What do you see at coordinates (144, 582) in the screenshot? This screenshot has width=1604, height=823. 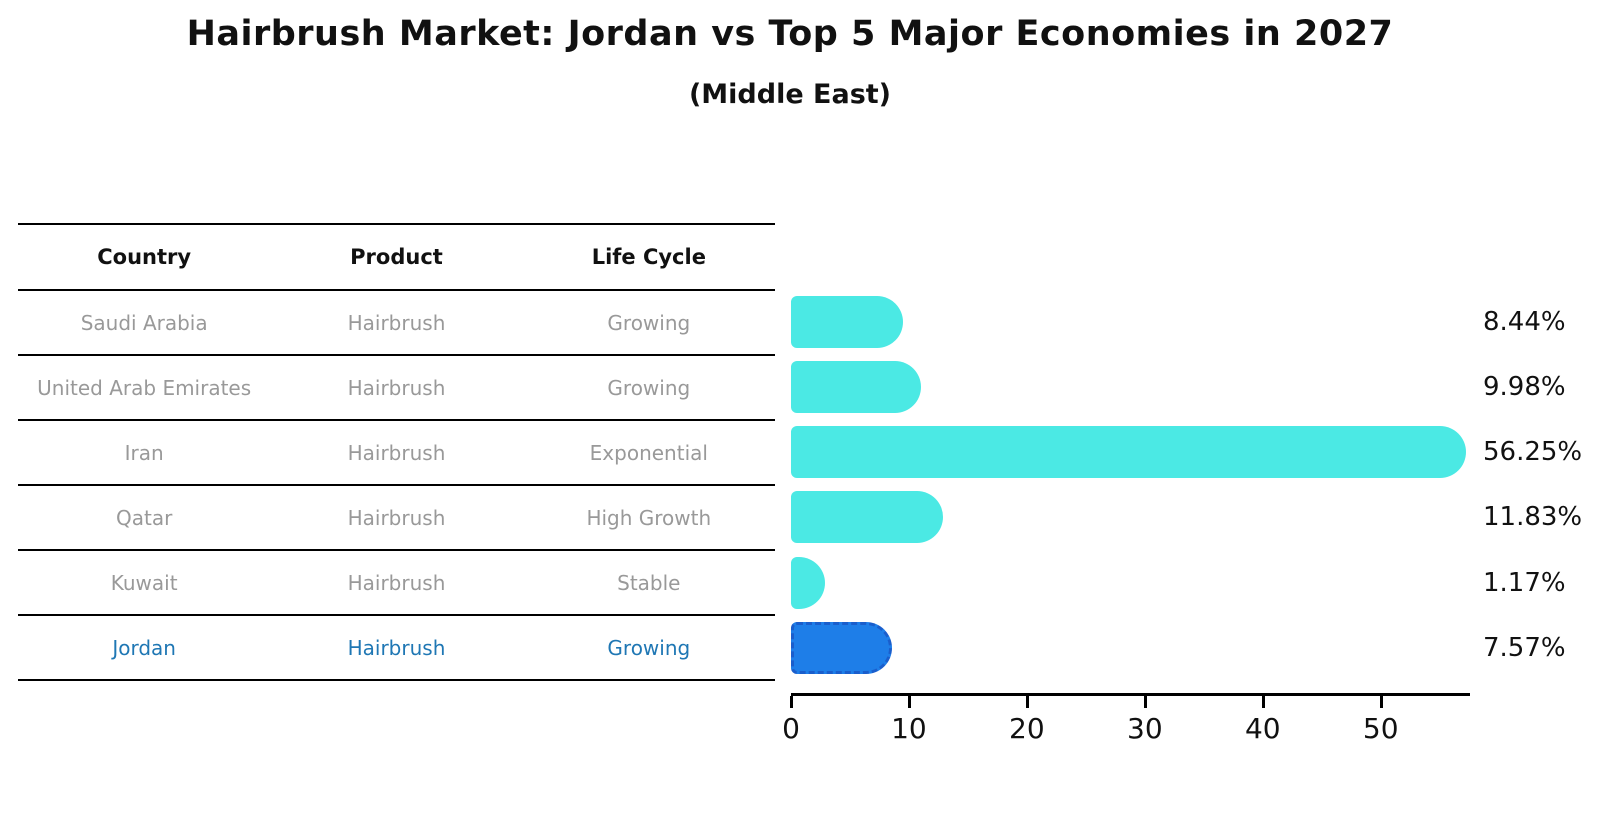 I see `cell-country: Kuwait` at bounding box center [144, 582].